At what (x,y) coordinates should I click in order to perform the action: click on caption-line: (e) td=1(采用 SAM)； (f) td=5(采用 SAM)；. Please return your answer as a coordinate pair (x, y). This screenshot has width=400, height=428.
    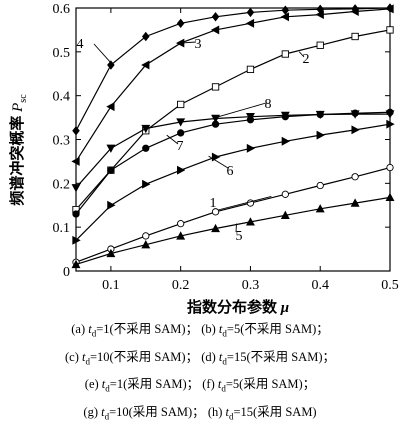
    Looking at the image, I should click on (200, 387).